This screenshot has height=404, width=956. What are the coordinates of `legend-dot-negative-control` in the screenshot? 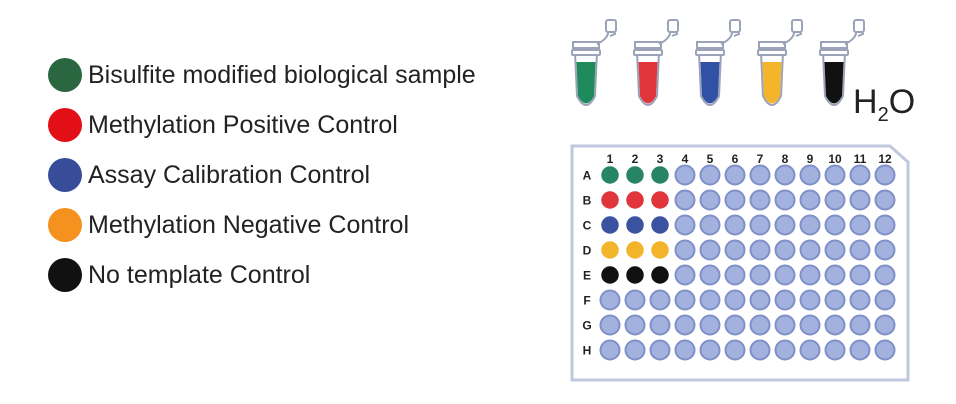 It's located at (65, 225).